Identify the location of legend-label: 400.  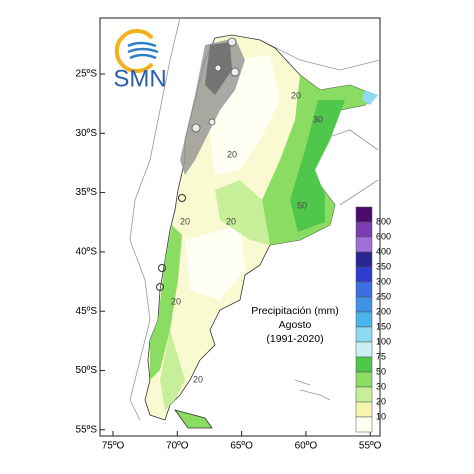
(383, 251).